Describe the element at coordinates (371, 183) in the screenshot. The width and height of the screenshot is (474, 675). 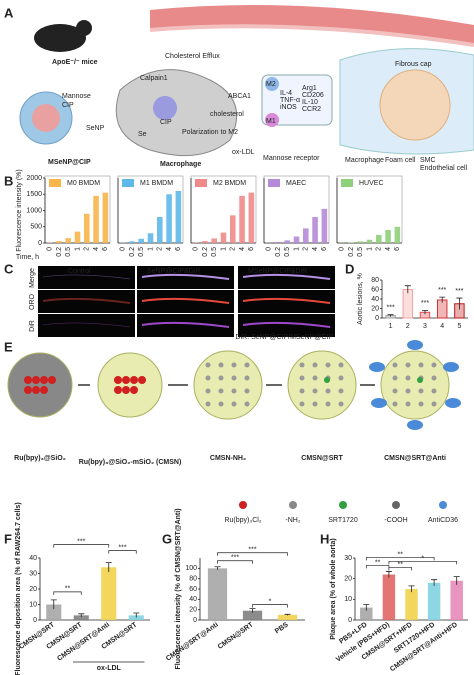
I see `panel-title: HUVEC` at that location.